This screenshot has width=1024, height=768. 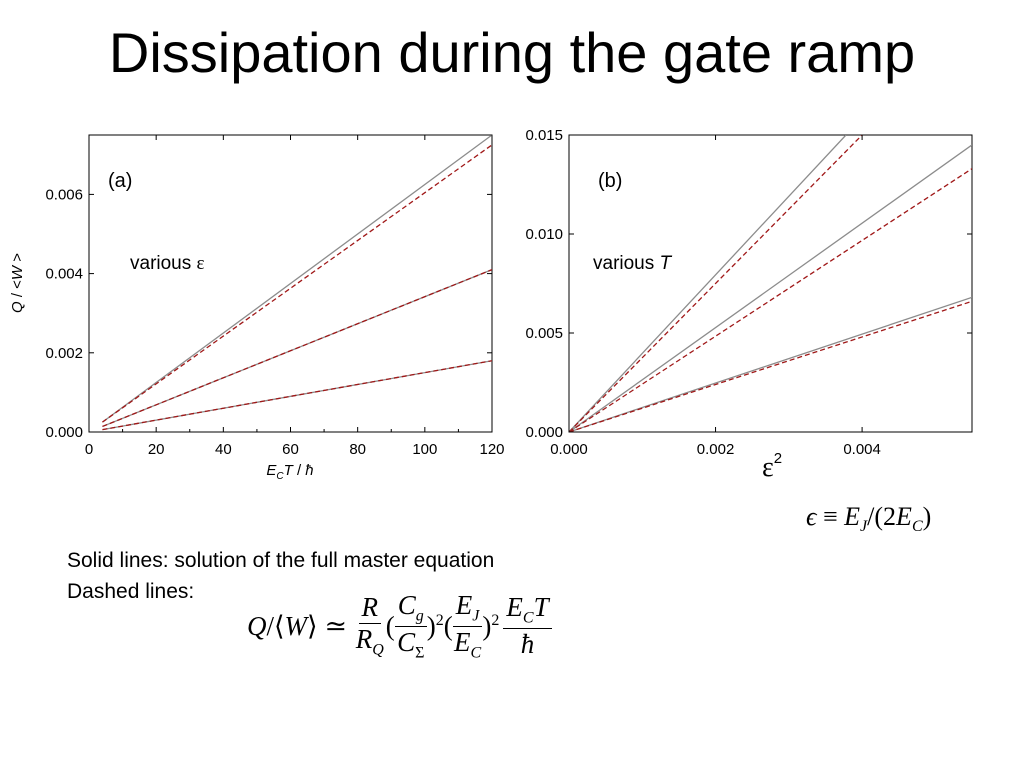 I want to click on slide-title: Dissipation during the gate ramp, so click(x=512, y=52).